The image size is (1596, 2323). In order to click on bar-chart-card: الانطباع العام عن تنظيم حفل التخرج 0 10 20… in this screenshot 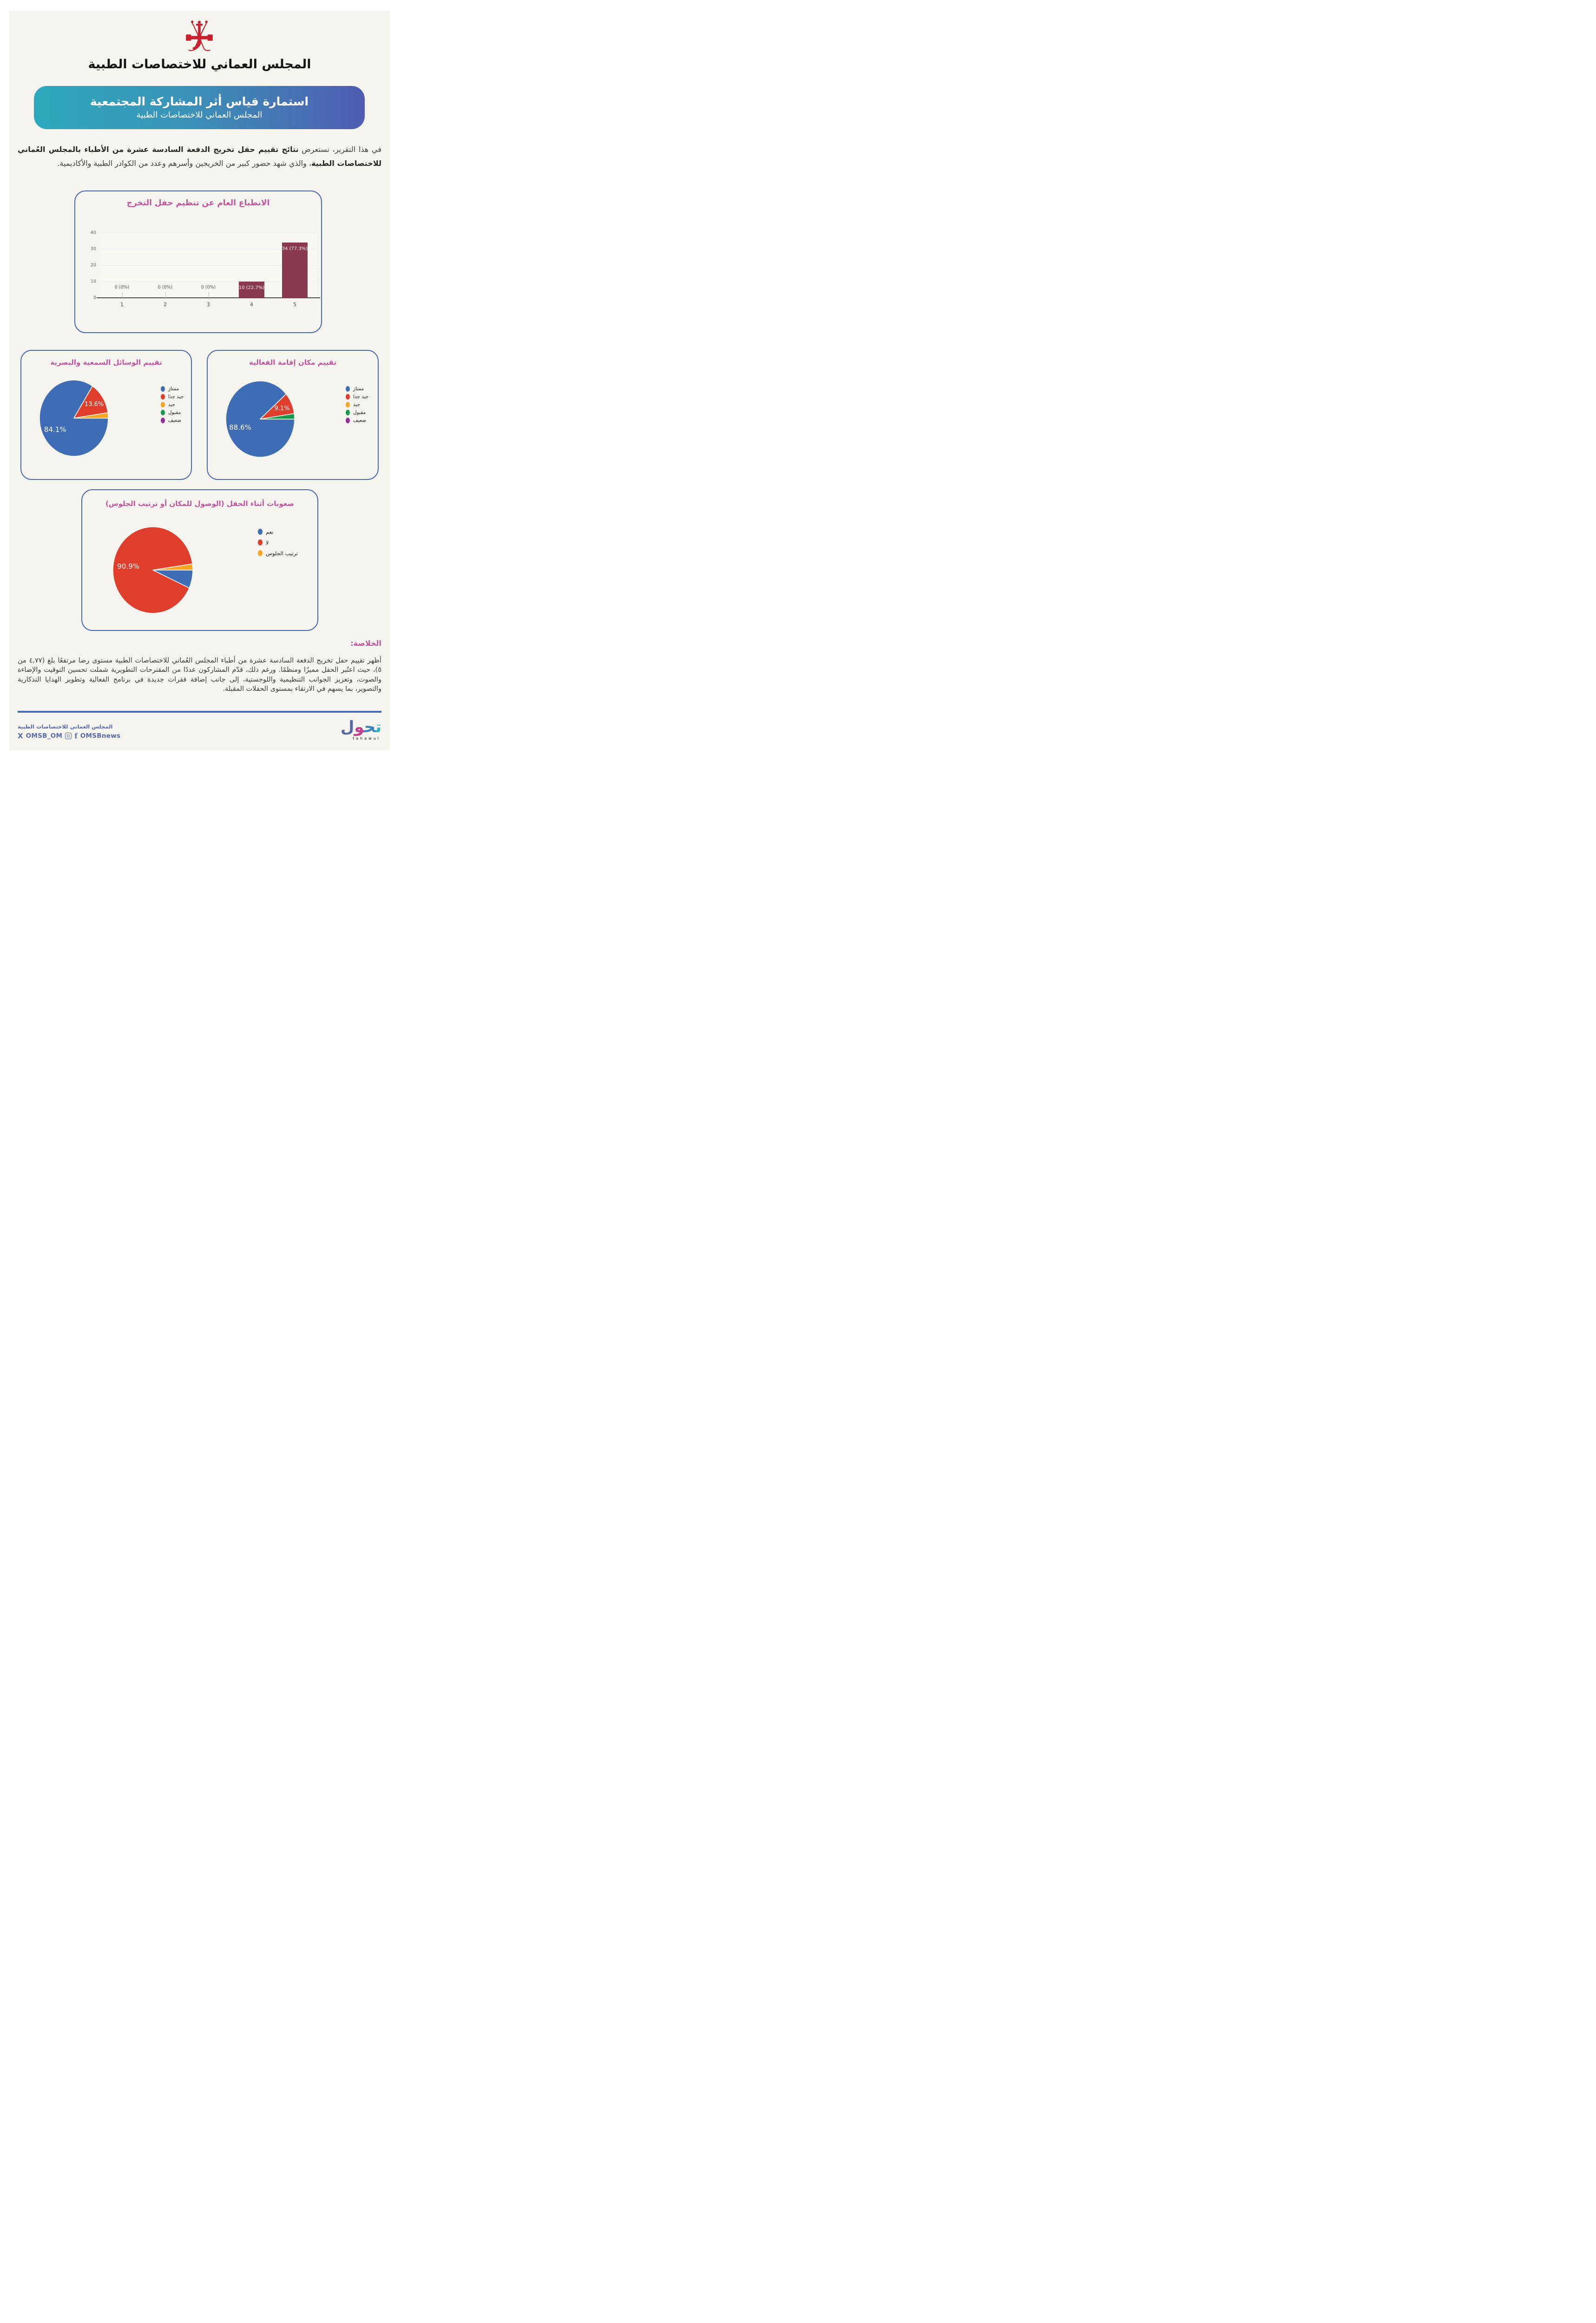, I will do `click(198, 261)`.